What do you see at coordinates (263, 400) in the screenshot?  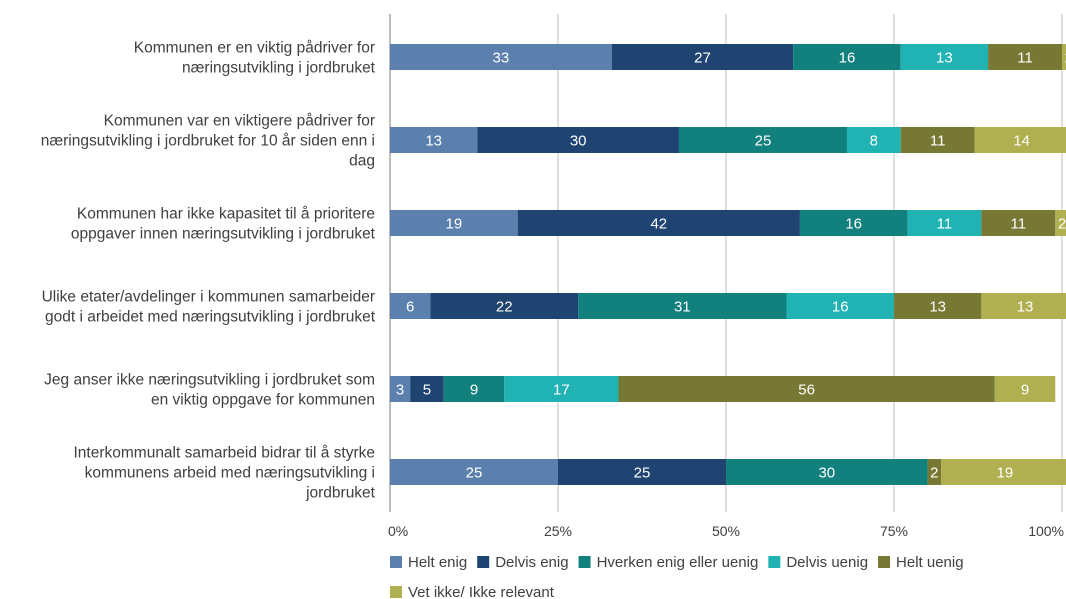 I see `category-label-line: en viktig oppgave for kommunen` at bounding box center [263, 400].